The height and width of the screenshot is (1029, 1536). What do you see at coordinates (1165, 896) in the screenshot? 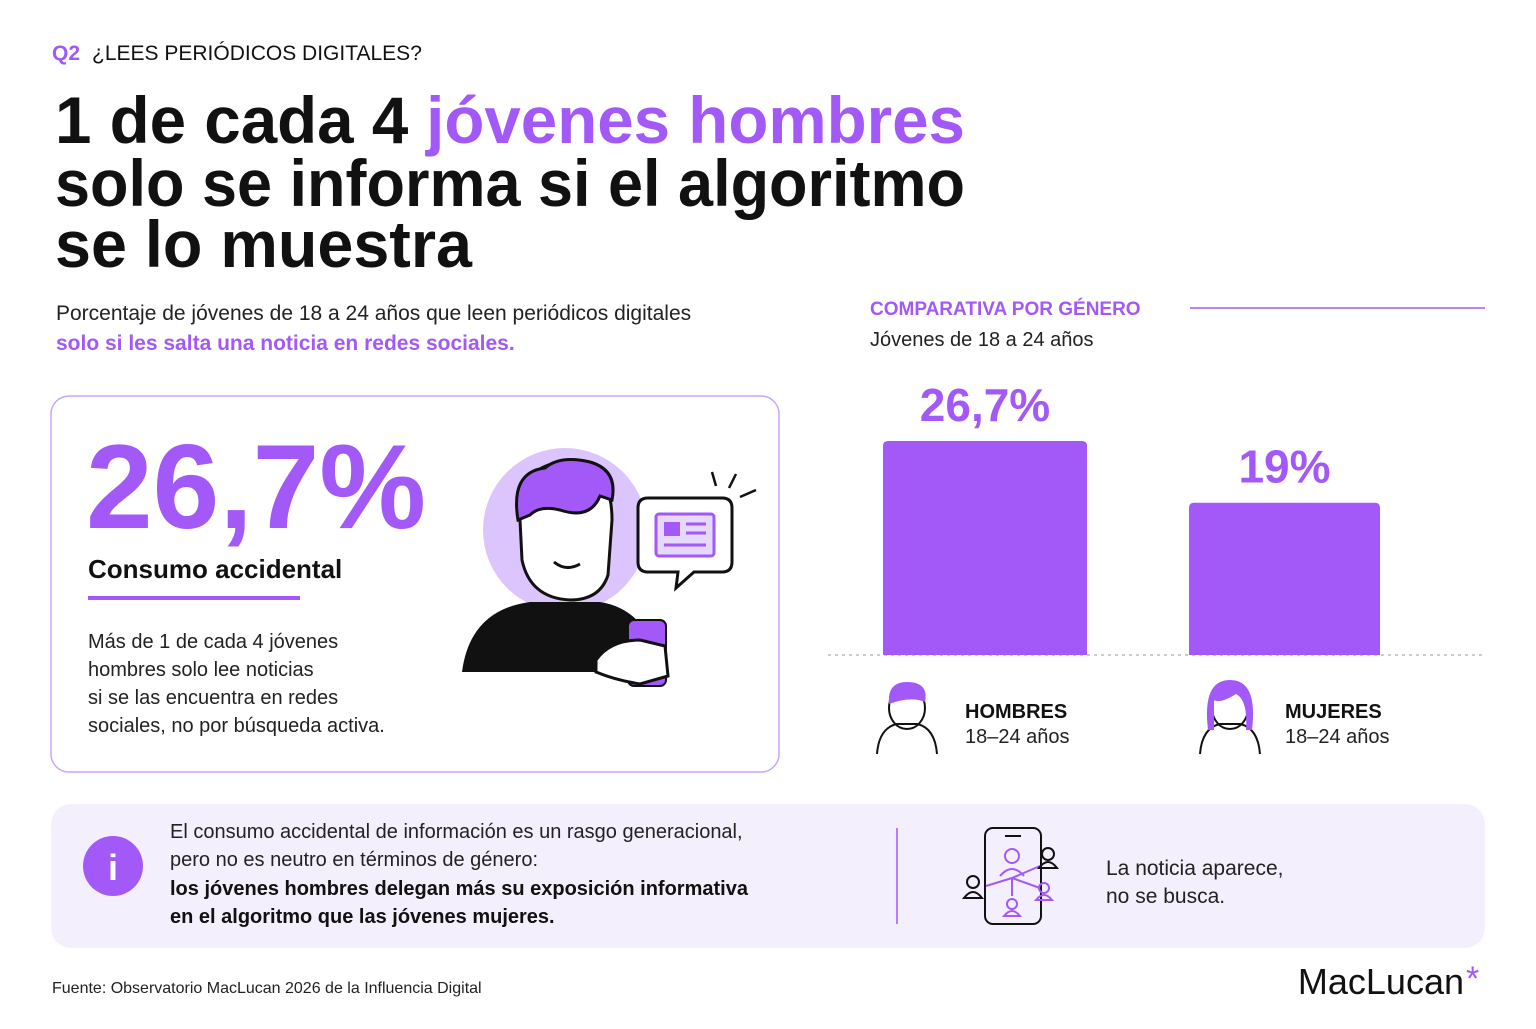
I see `info-aside-line: no se busca.` at bounding box center [1165, 896].